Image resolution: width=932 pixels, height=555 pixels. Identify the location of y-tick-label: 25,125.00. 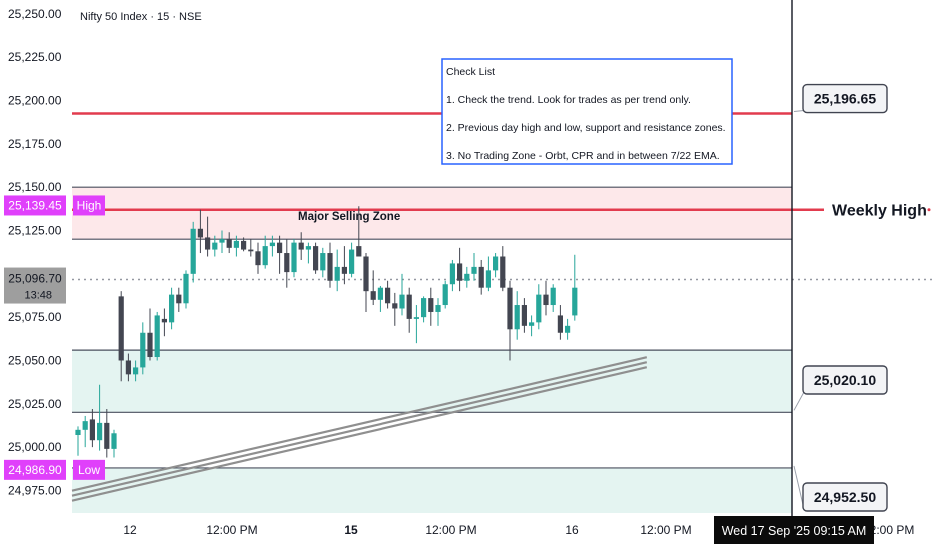
(35, 231).